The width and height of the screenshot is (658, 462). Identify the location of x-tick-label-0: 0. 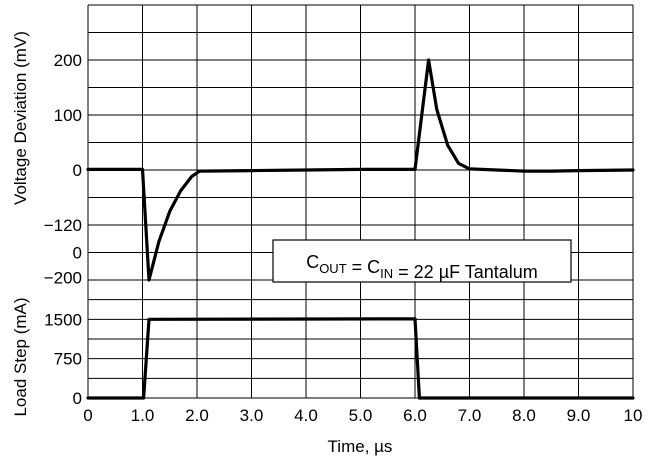
(87, 415).